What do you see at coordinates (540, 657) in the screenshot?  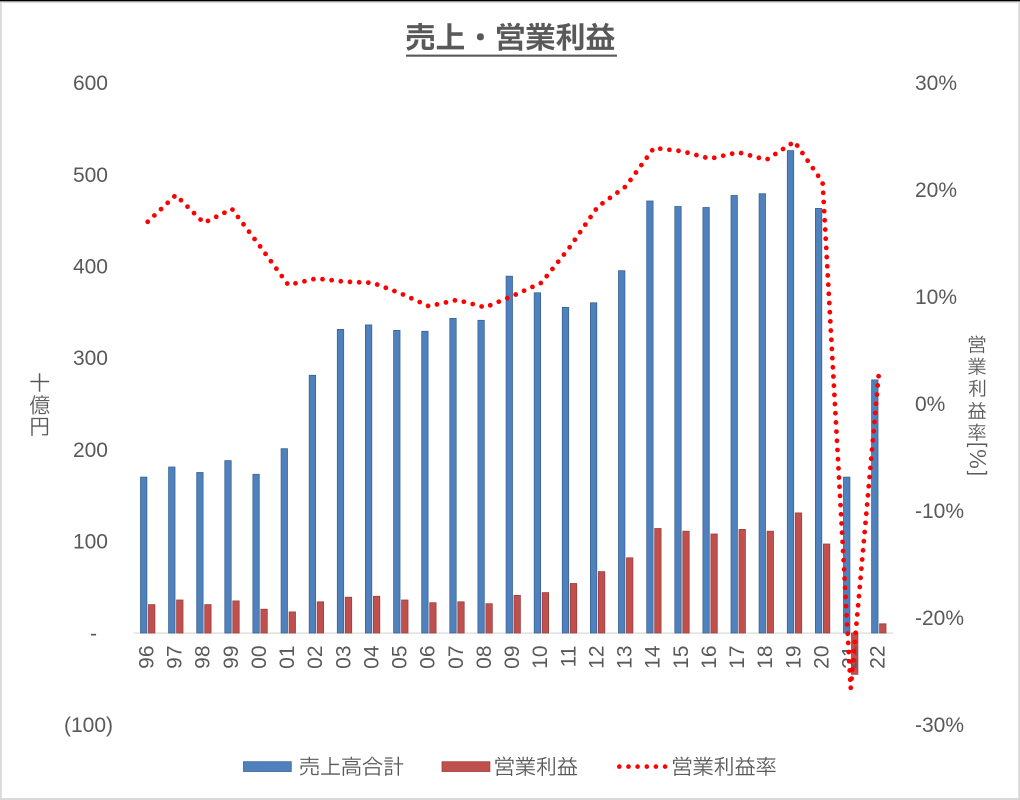 I see `svg-text: 10` at bounding box center [540, 657].